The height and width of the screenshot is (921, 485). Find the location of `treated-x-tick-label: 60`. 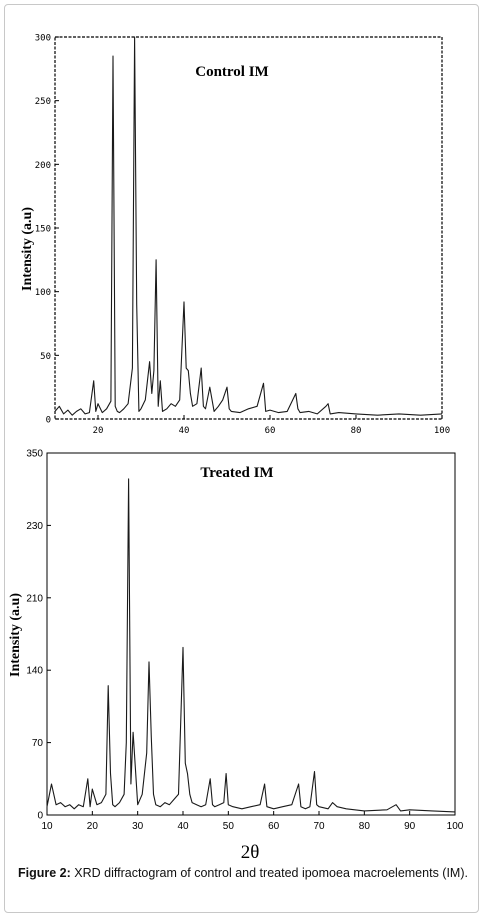

treated-x-tick-label: 60 is located at coordinates (274, 826).